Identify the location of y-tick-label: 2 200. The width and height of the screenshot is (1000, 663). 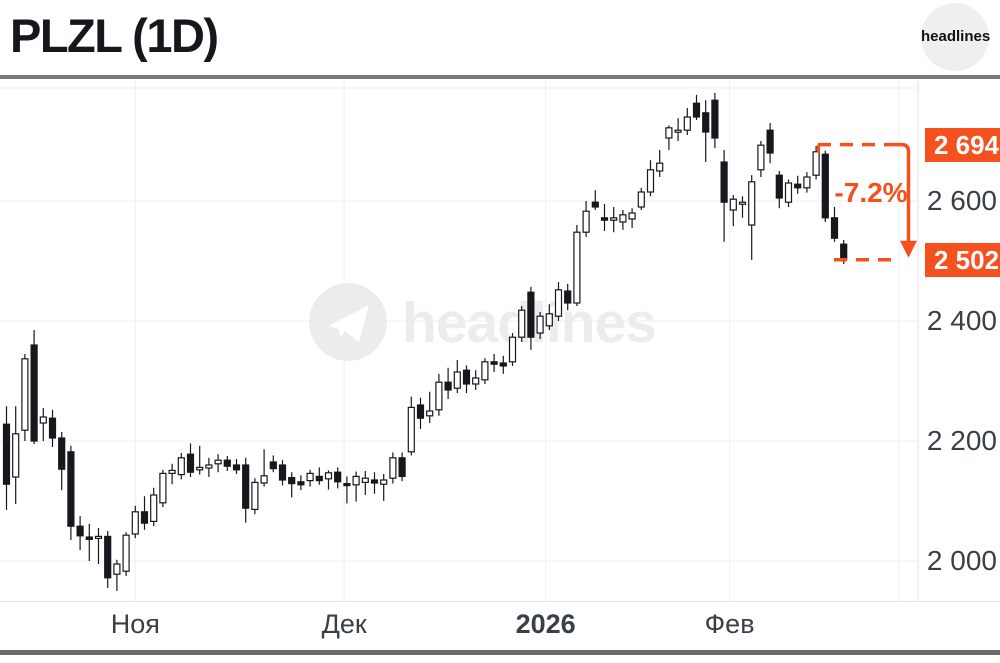
(961, 440).